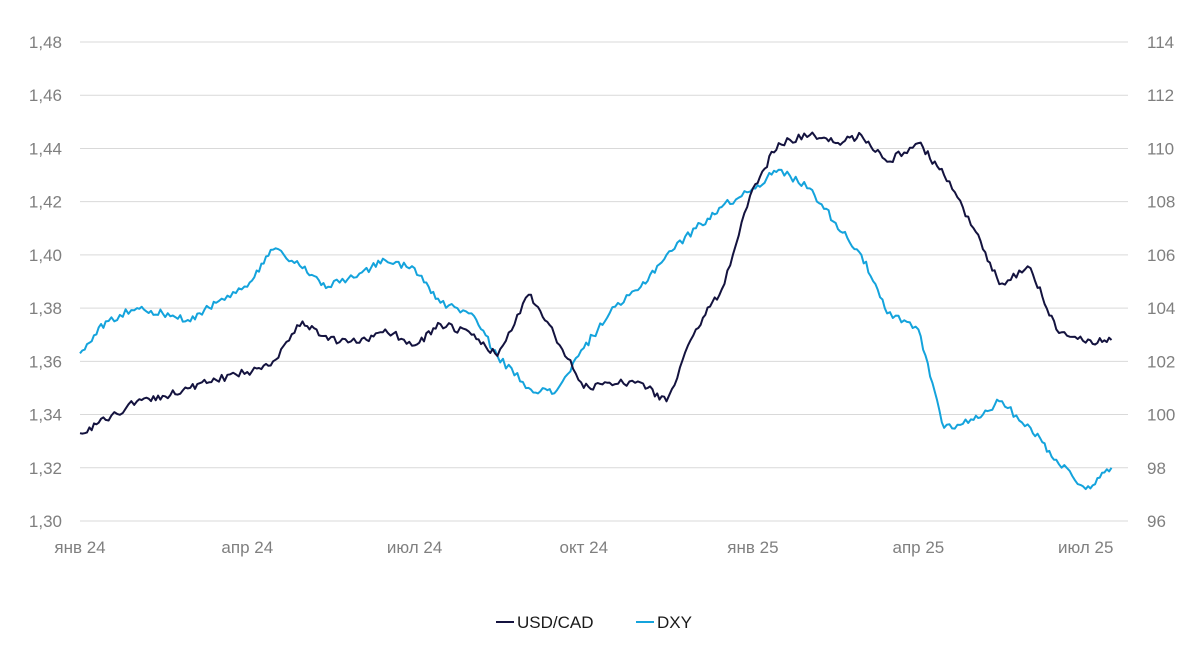 The width and height of the screenshot is (1200, 647). Describe the element at coordinates (1161, 308) in the screenshot. I see `y-right-tick-label: 104` at that location.